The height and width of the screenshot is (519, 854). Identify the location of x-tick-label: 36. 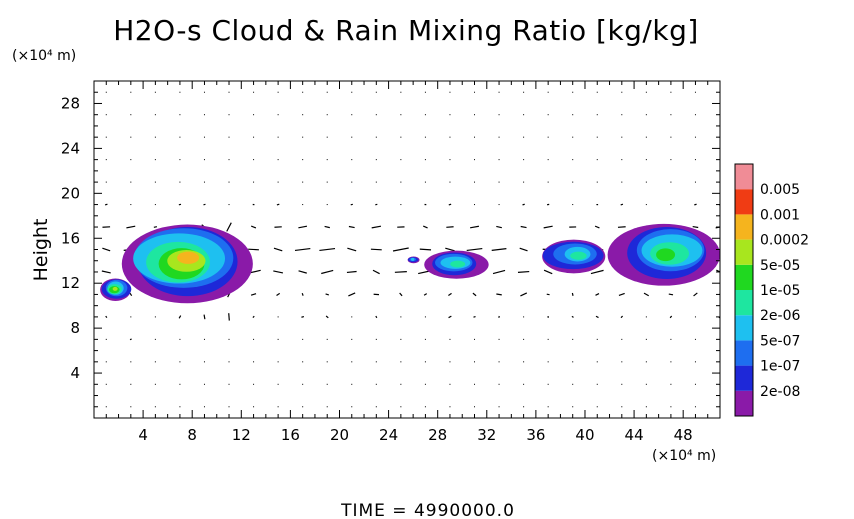
(535, 435).